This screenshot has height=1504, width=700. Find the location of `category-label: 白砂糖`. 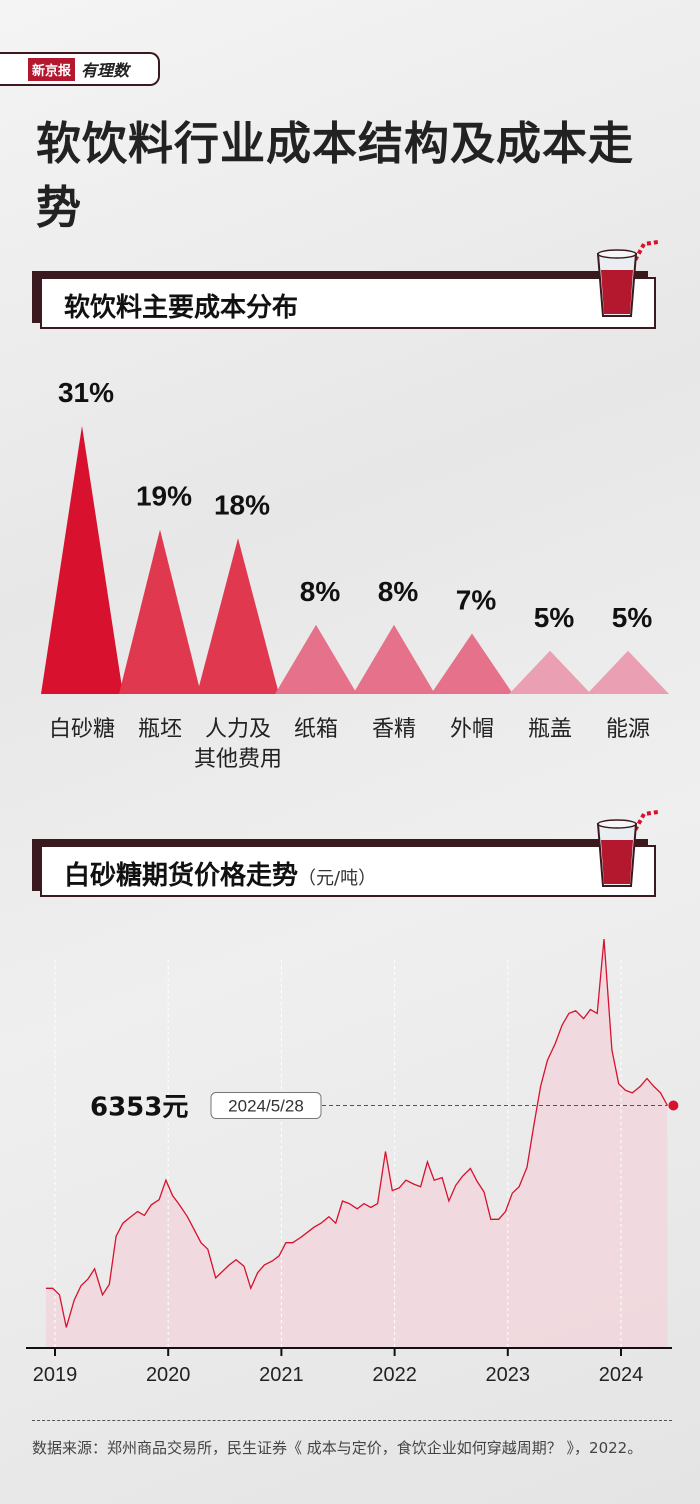

category-label: 白砂糖 is located at coordinates (82, 729).